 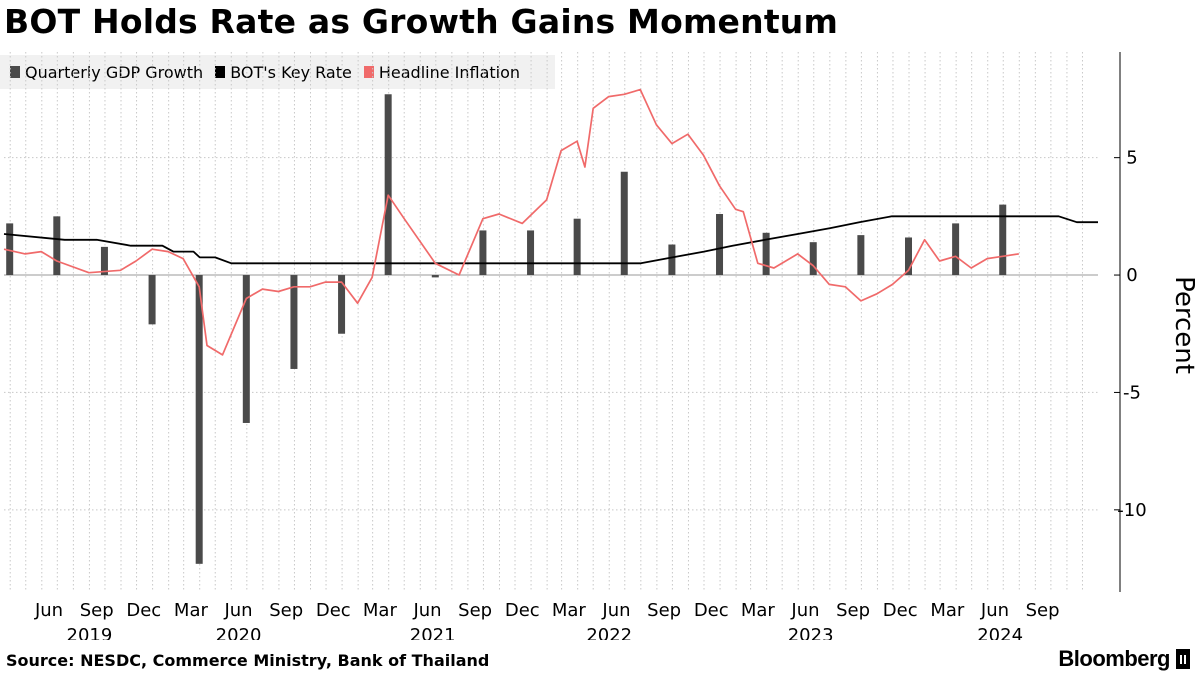 What do you see at coordinates (1131, 275) in the screenshot?
I see `y-tick-label: 0` at bounding box center [1131, 275].